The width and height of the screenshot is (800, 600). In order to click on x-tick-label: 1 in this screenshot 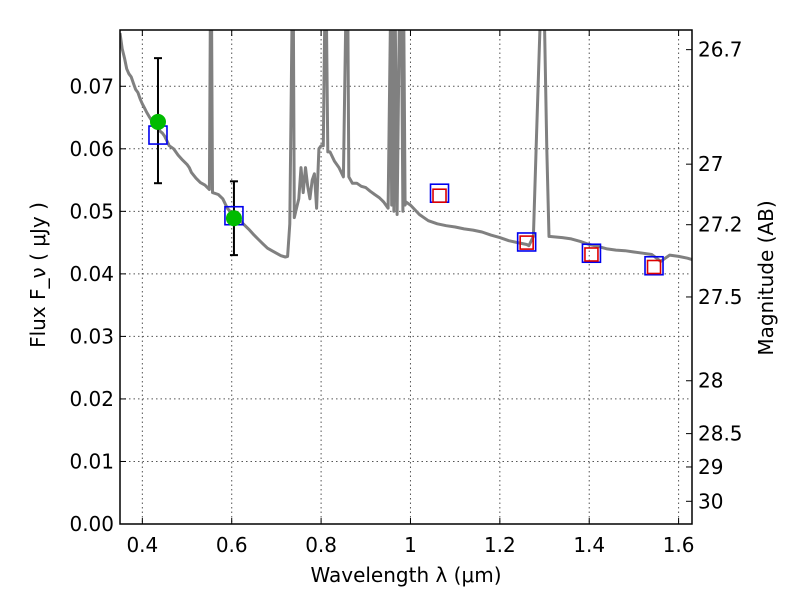, I will do `click(410, 545)`.